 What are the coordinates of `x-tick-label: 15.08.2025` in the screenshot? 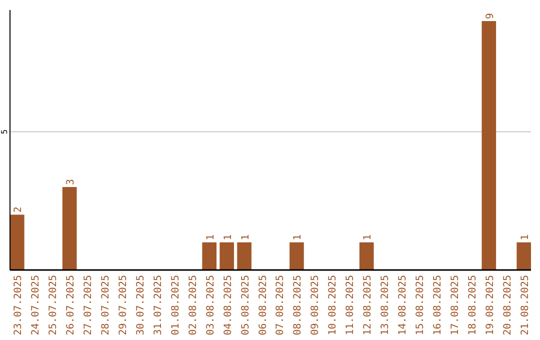 It's located at (420, 305).